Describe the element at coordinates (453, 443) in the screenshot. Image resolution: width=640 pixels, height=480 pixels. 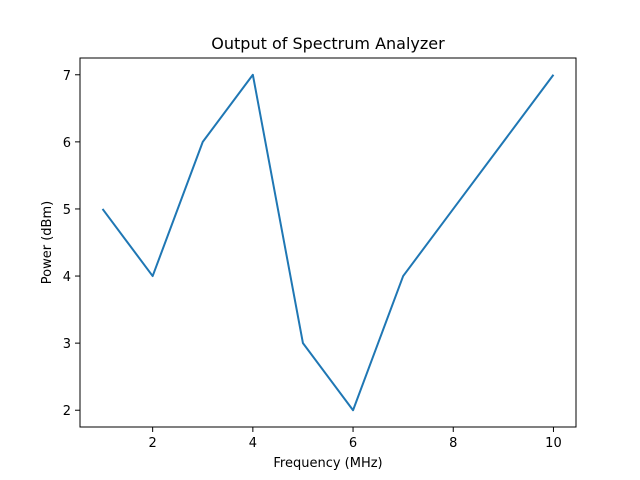
I see `x-tick-label: 8` at that location.